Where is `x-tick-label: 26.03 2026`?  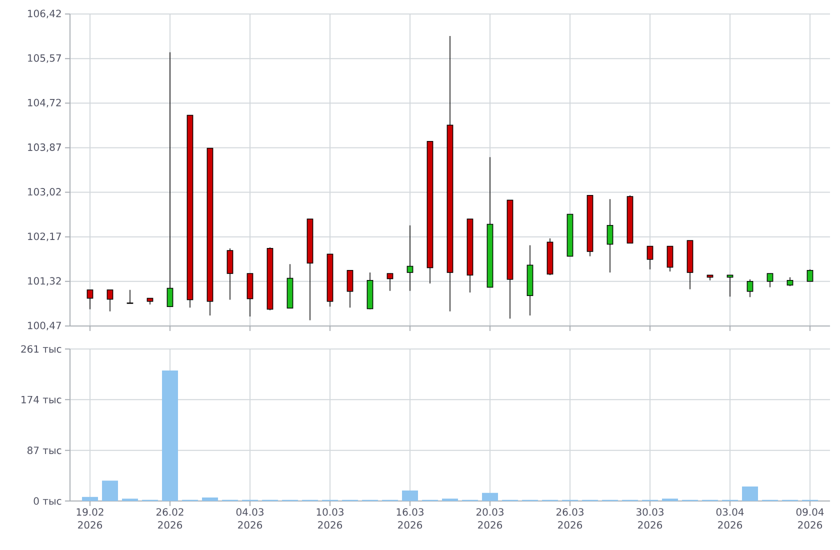
x-tick-label: 26.03 2026 is located at coordinates (570, 518).